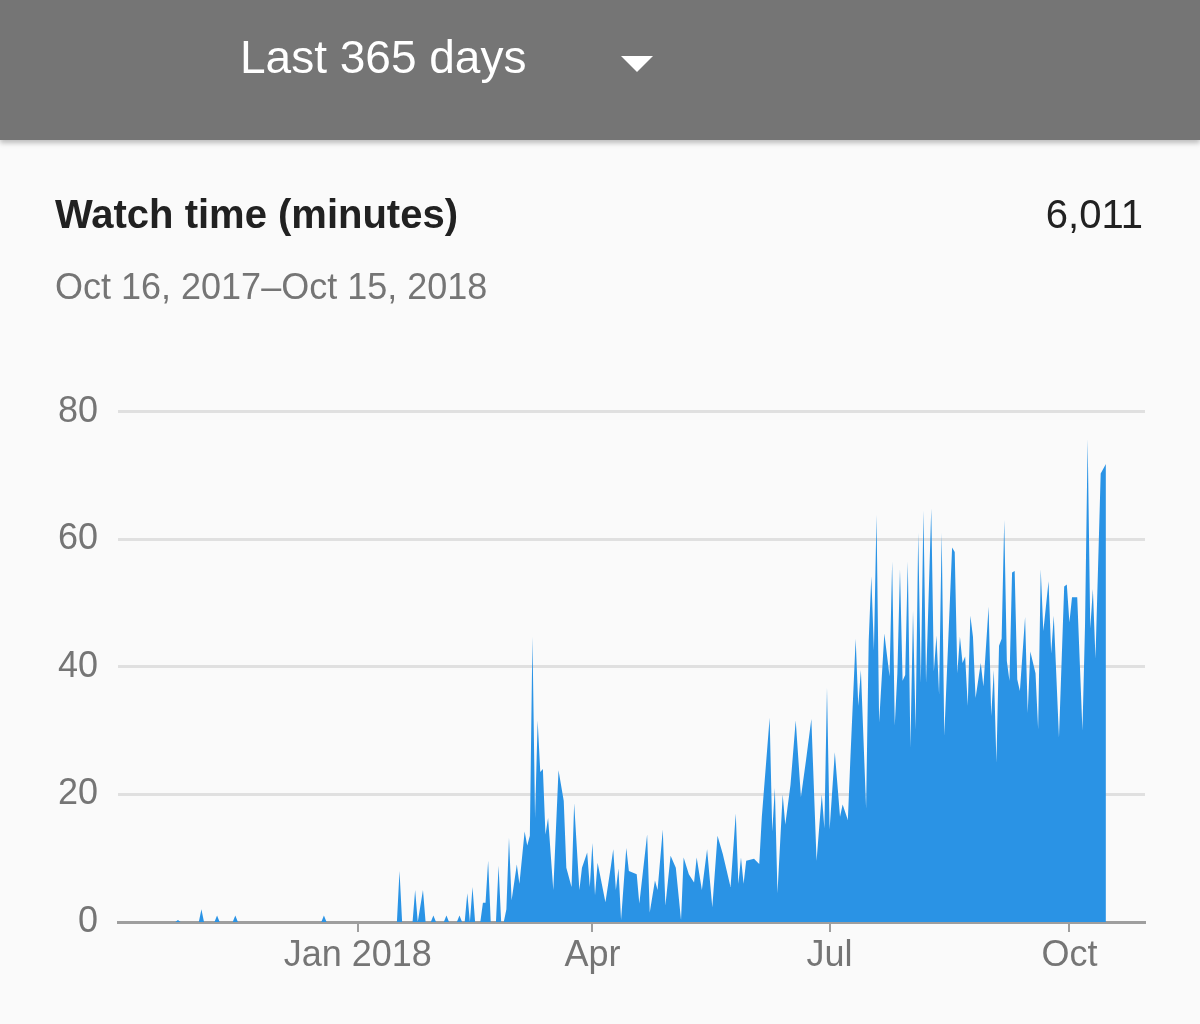 The image size is (1200, 1024). Describe the element at coordinates (1069, 953) in the screenshot. I see `x-tick-label: Oct` at that location.